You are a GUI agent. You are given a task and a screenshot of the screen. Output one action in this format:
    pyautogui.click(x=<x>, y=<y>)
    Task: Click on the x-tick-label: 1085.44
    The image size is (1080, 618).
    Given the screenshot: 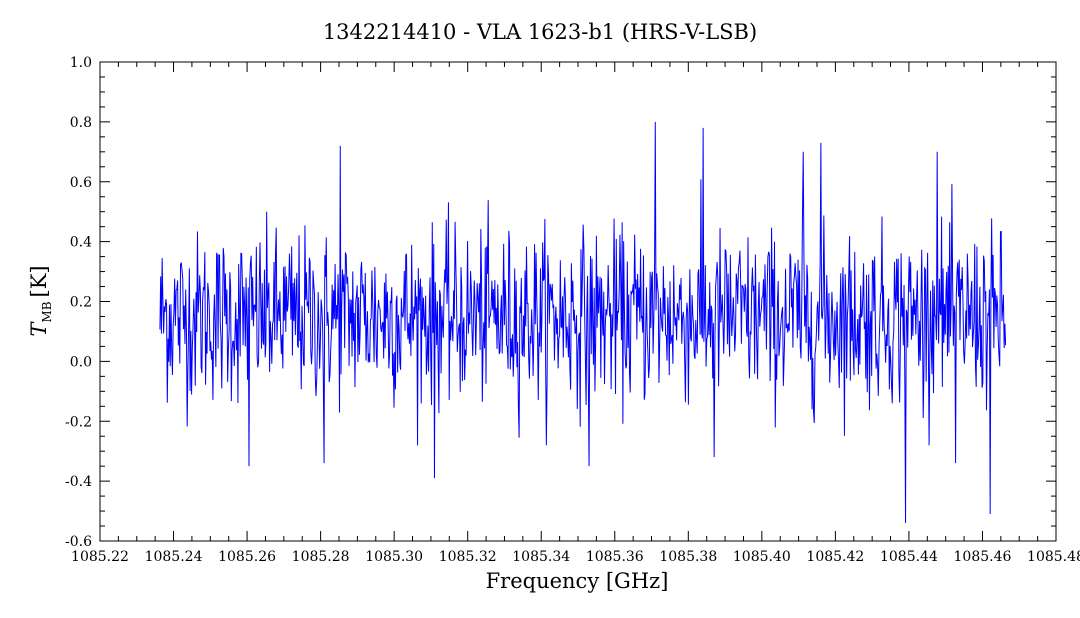 What is the action you would take?
    pyautogui.click(x=909, y=557)
    